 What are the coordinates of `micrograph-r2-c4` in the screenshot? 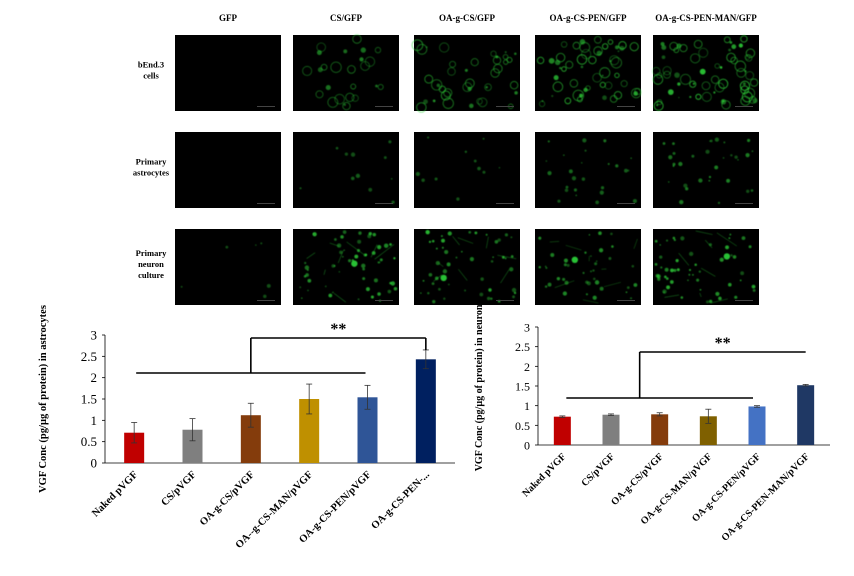 It's located at (706, 267).